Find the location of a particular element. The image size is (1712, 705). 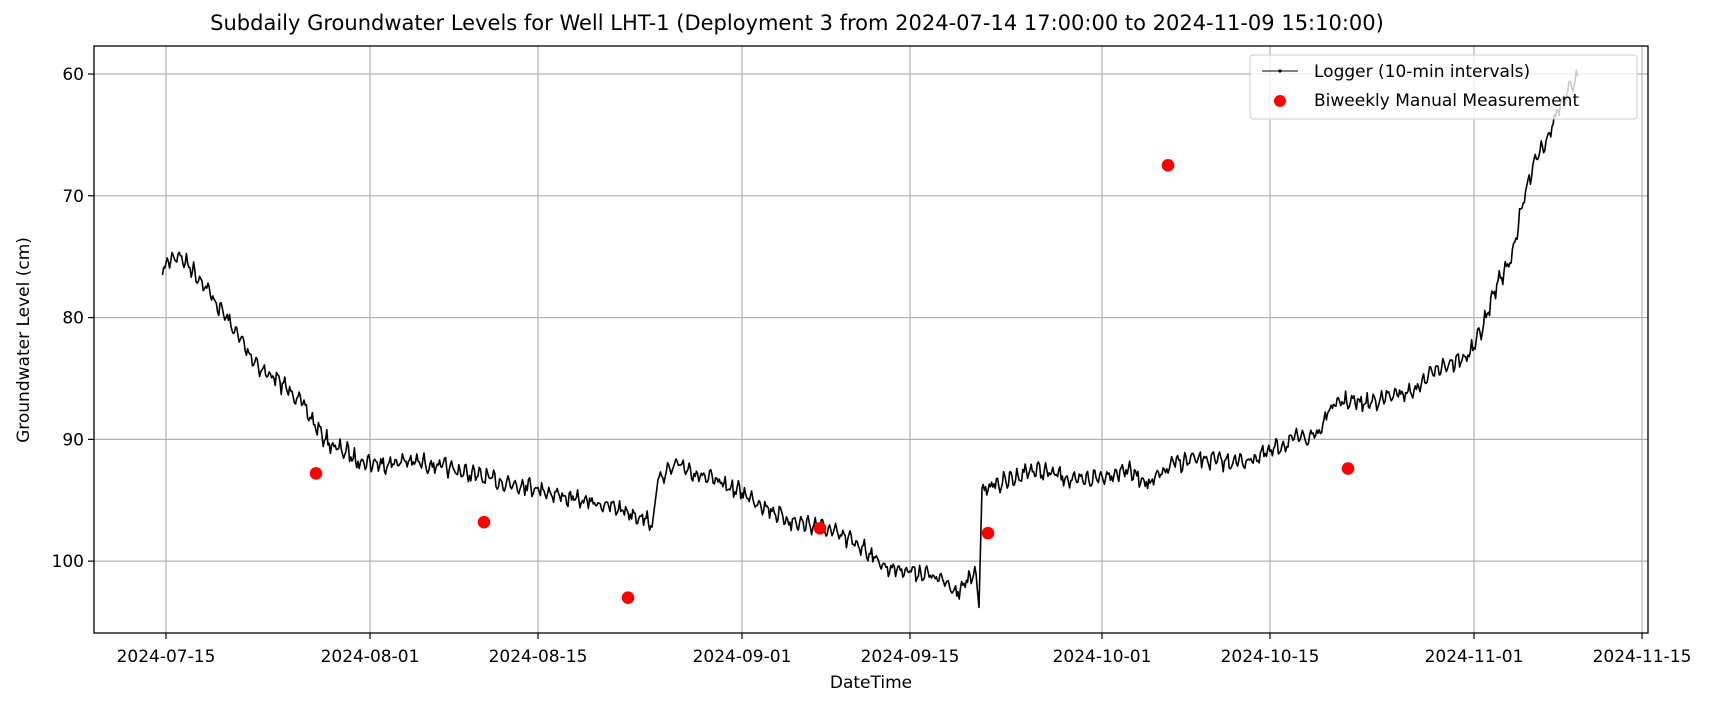

y-tick-label: 80 is located at coordinates (73, 319).